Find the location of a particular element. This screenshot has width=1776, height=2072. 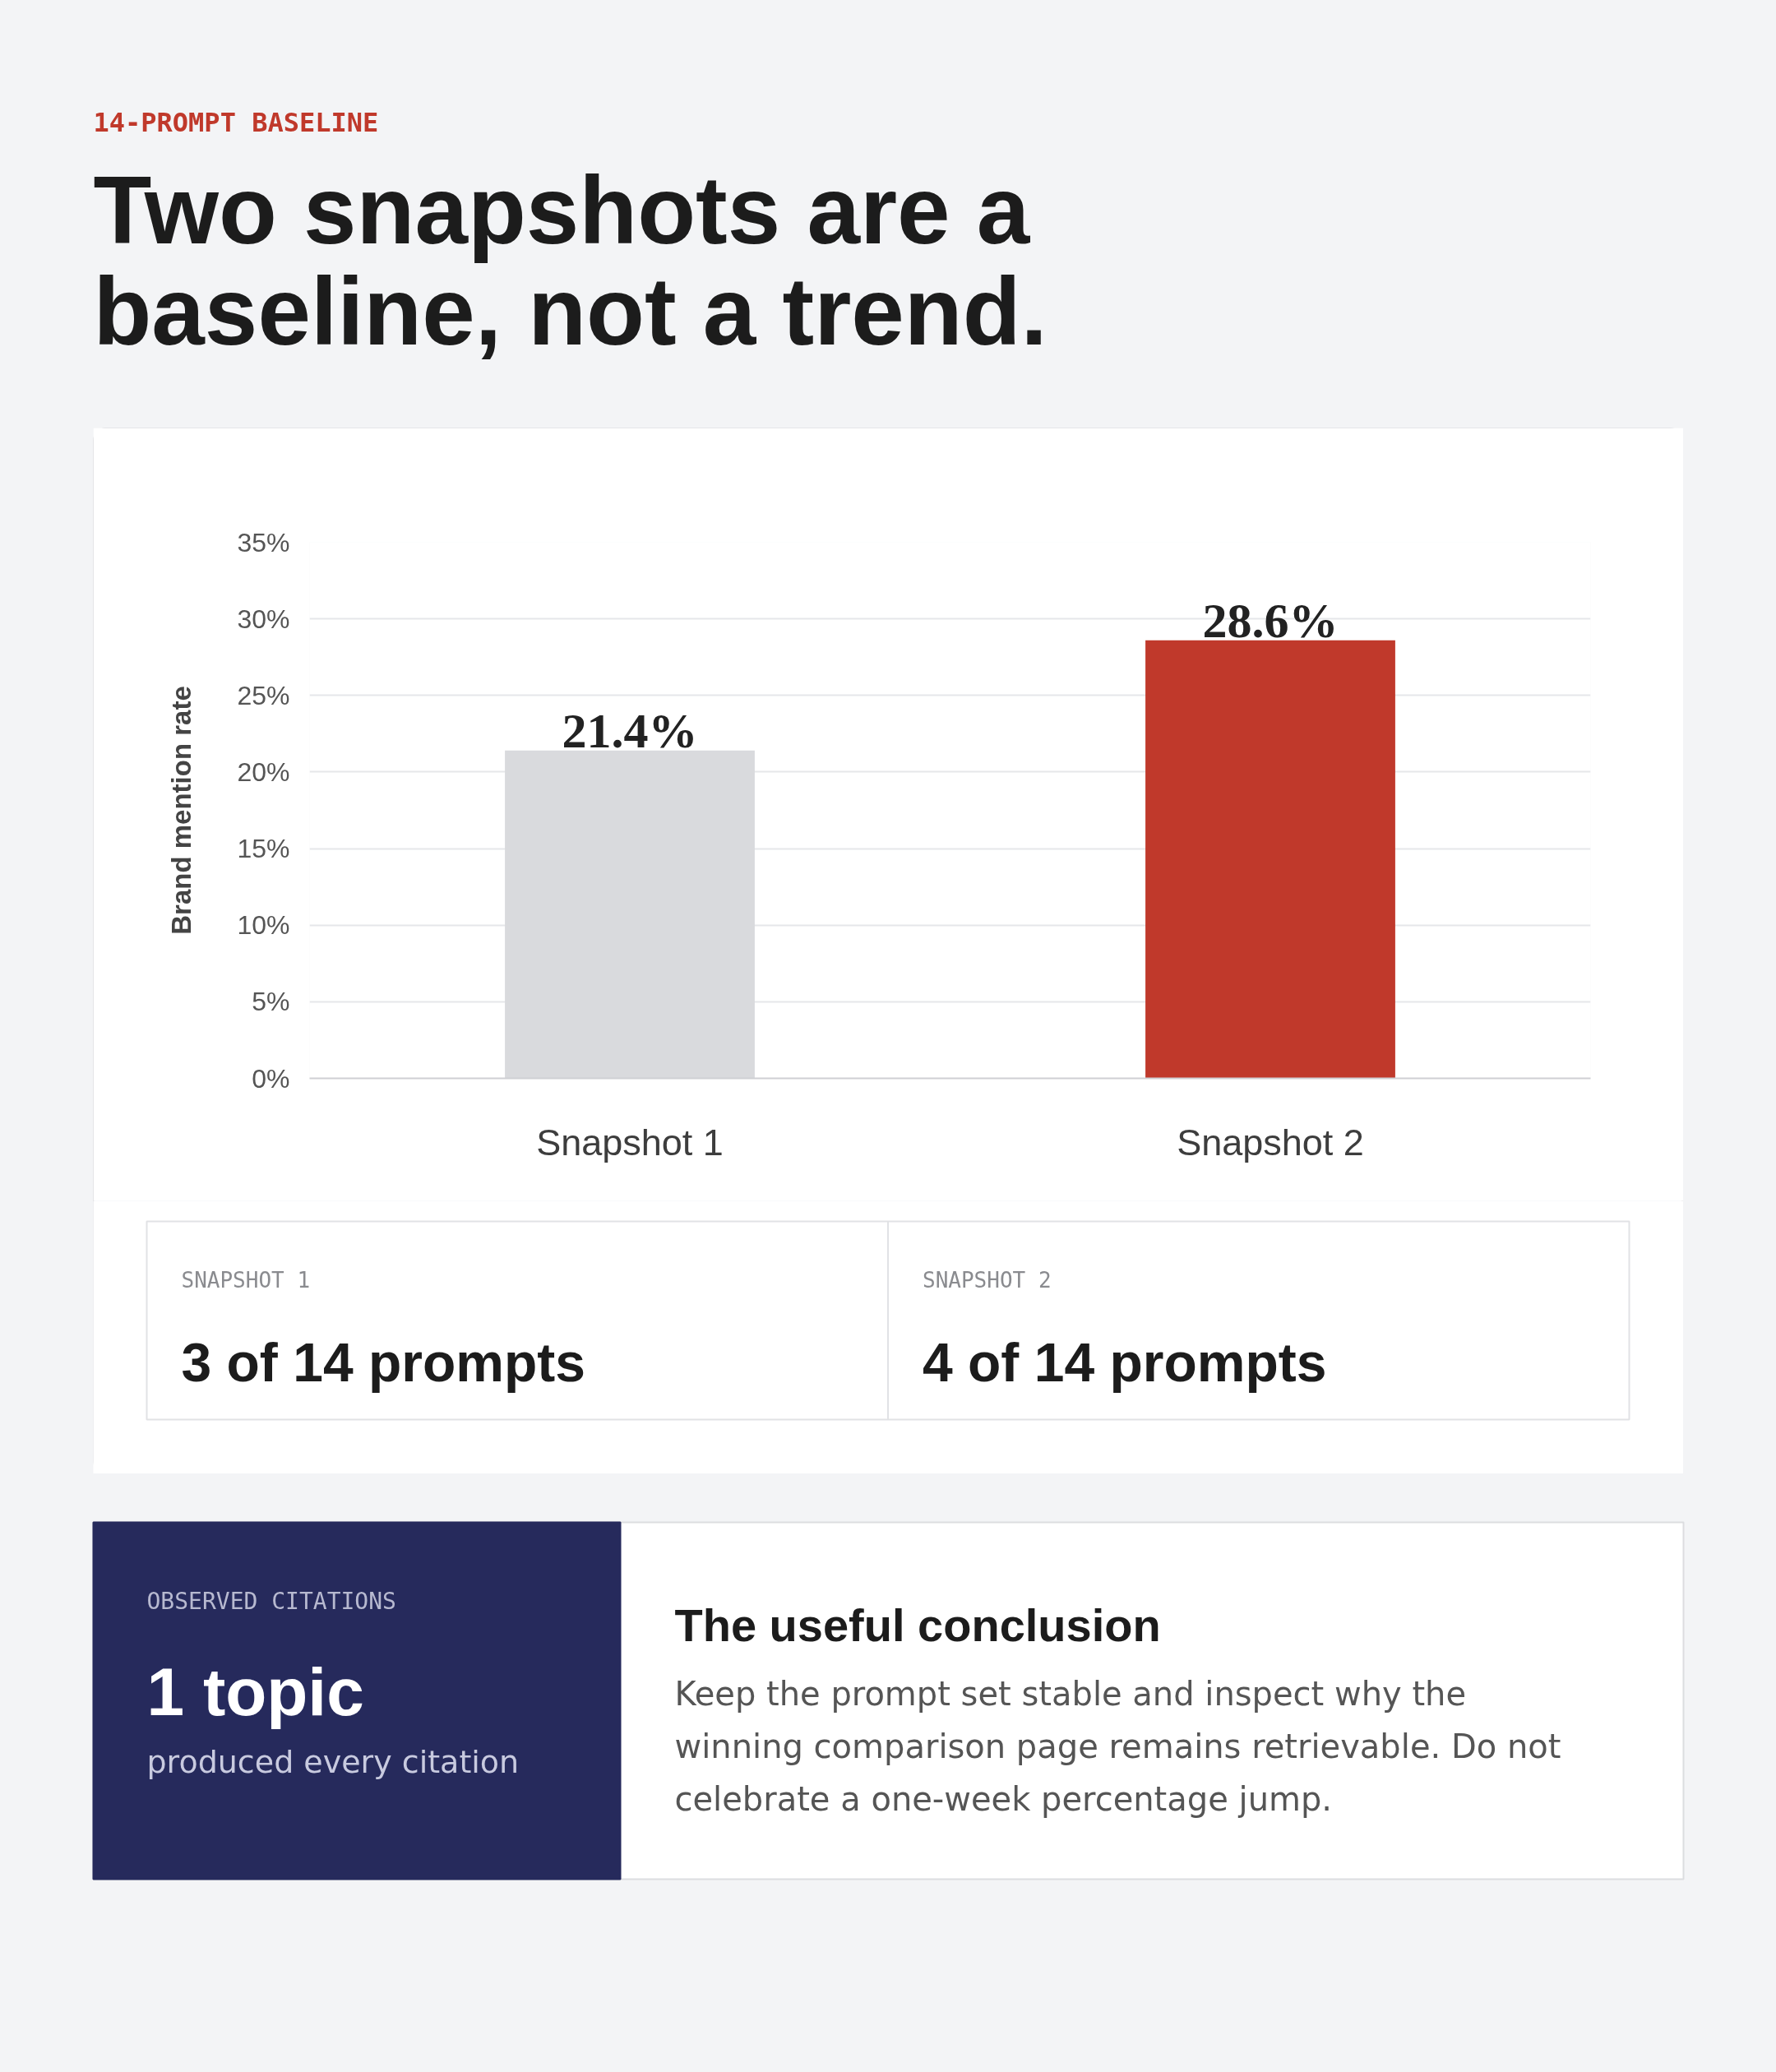

data-label: 28.6% is located at coordinates (1270, 620).